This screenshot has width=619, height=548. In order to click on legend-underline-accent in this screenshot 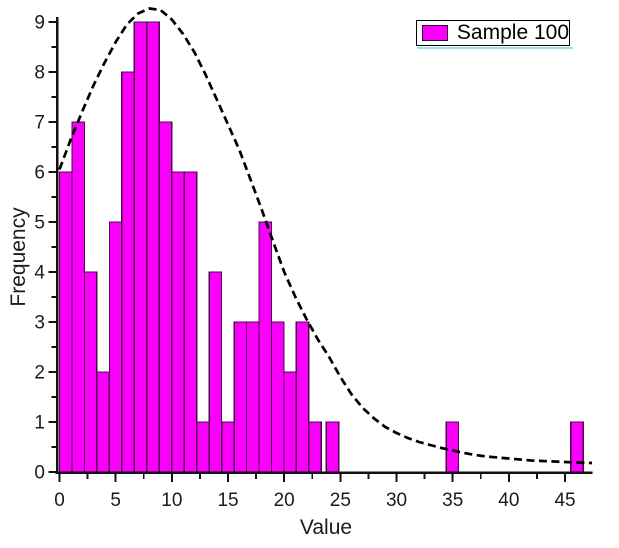, I will do `click(495, 48)`.